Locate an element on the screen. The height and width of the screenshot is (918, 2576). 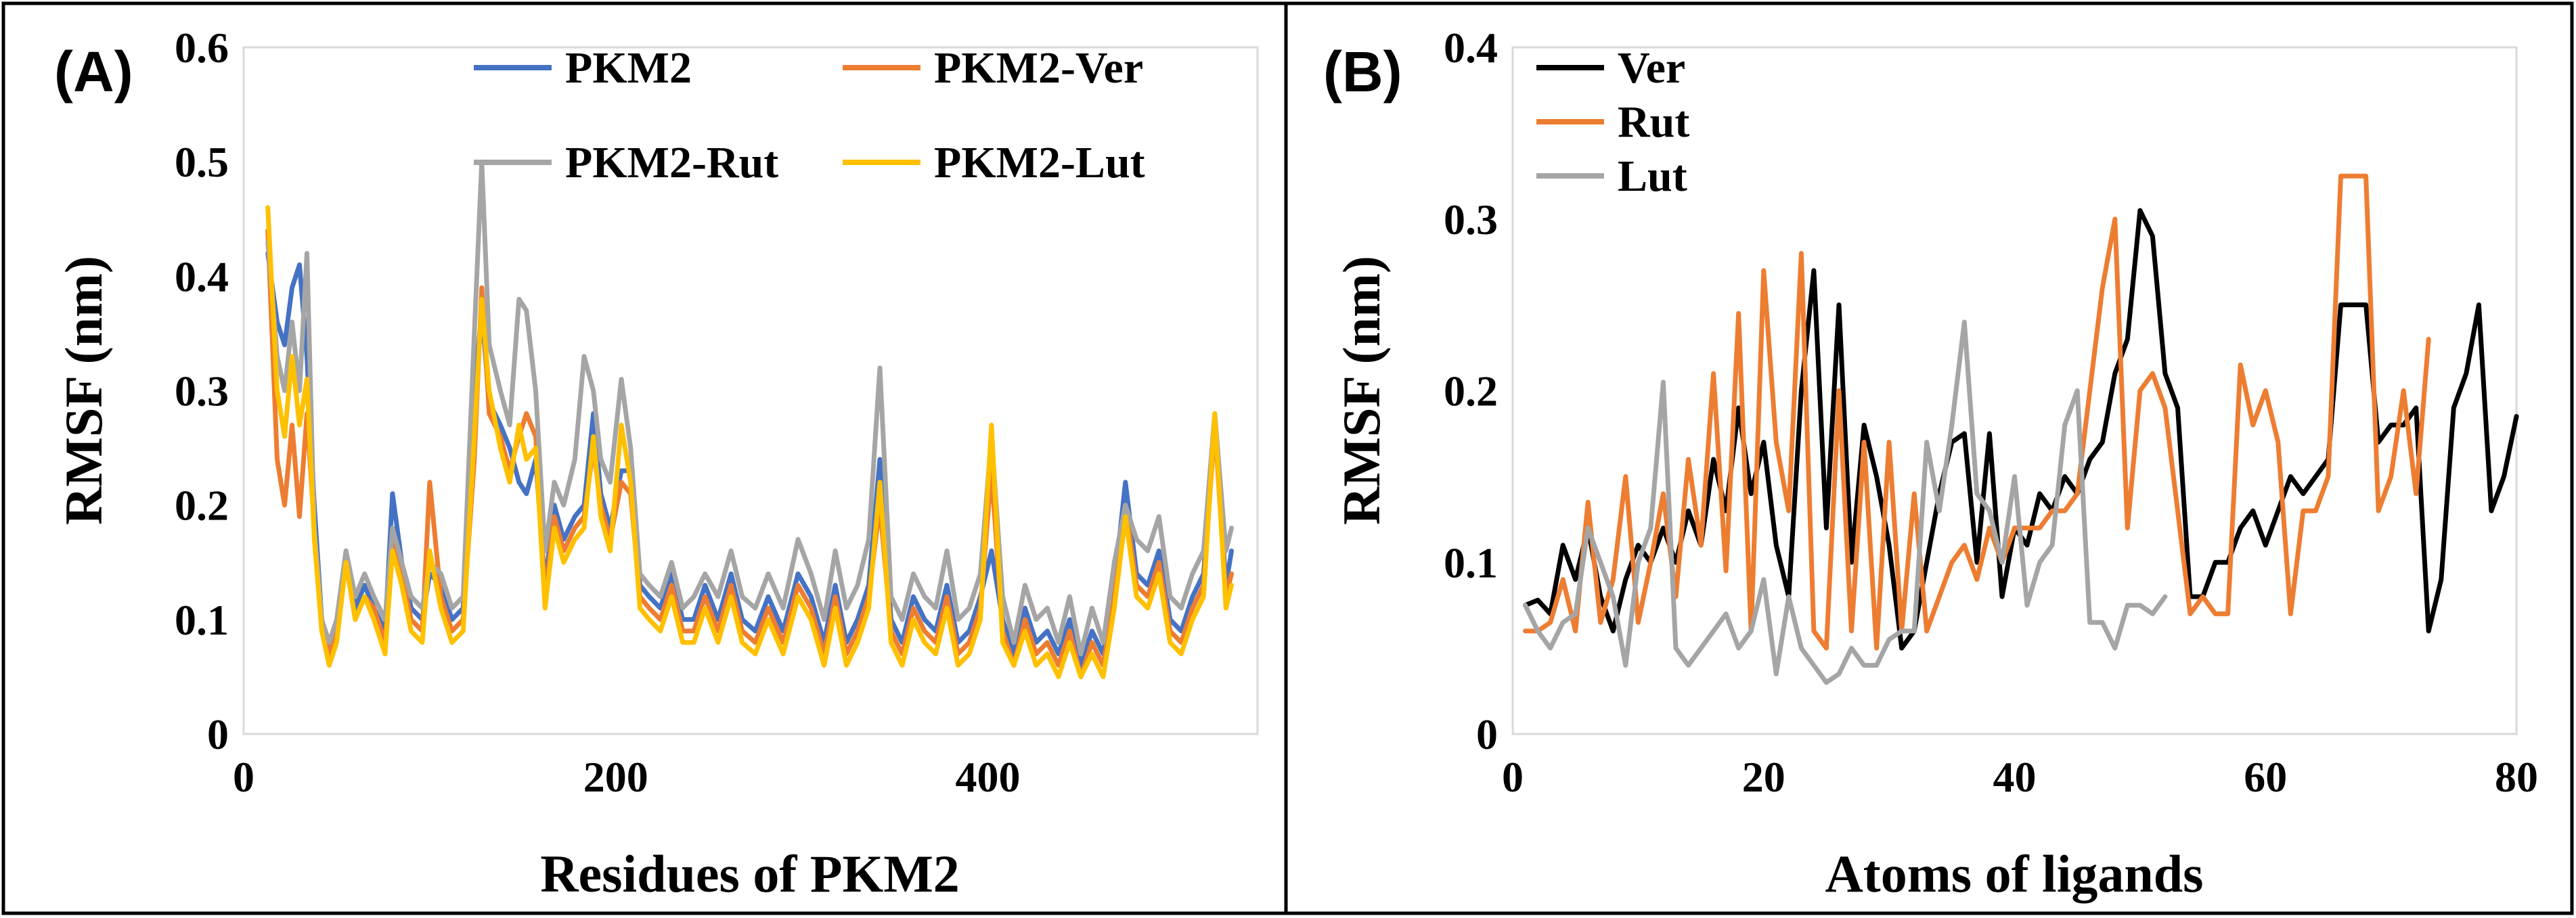
x-tick-label: 400 is located at coordinates (987, 777).